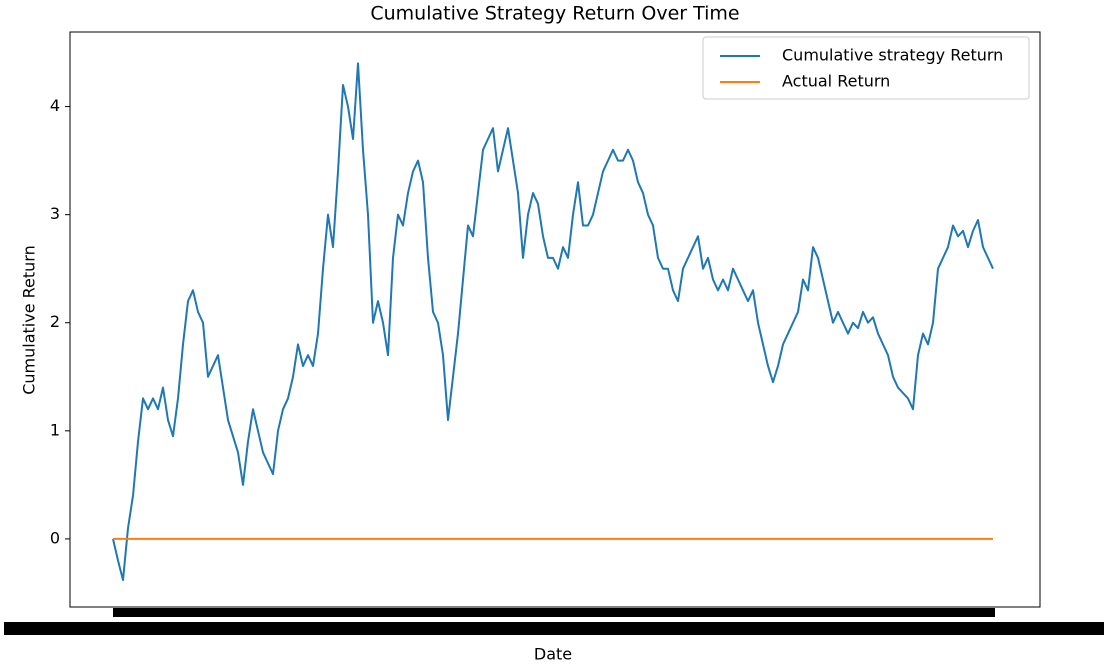 Image resolution: width=1111 pixels, height=669 pixels. I want to click on y-tick-label: 3, so click(55, 213).